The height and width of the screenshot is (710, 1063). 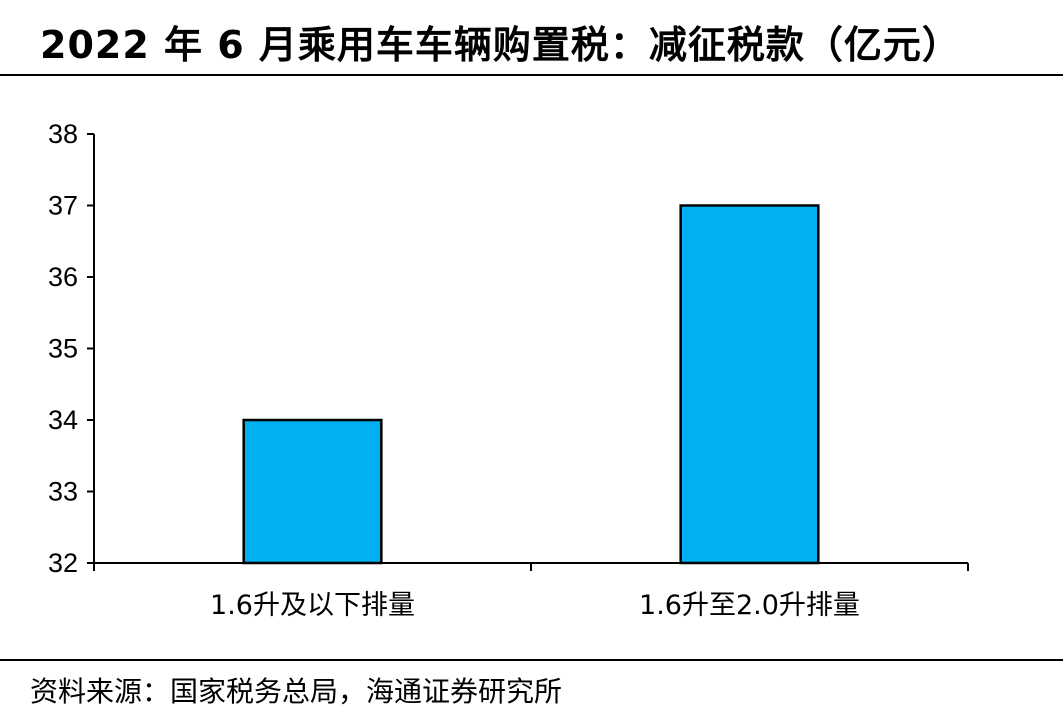 What do you see at coordinates (63, 134) in the screenshot?
I see `y-tick-label: 38` at bounding box center [63, 134].